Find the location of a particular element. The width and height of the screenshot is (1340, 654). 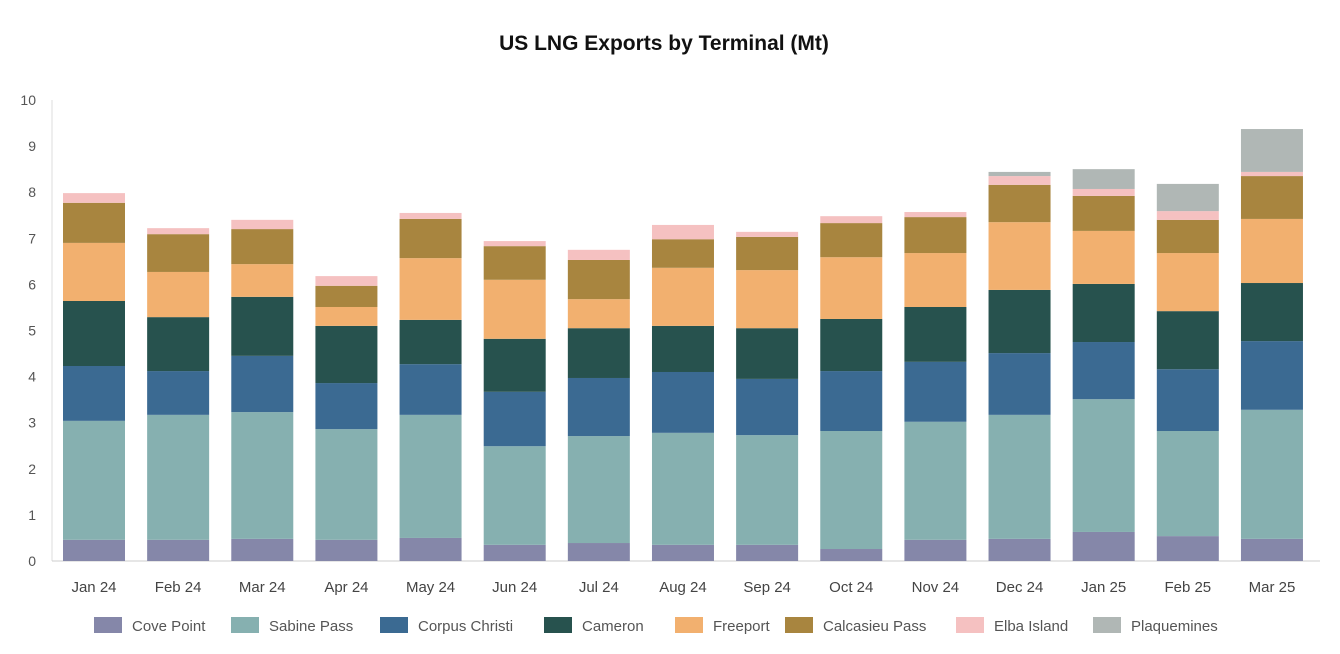

legend-item: Elba Island is located at coordinates (1012, 626).